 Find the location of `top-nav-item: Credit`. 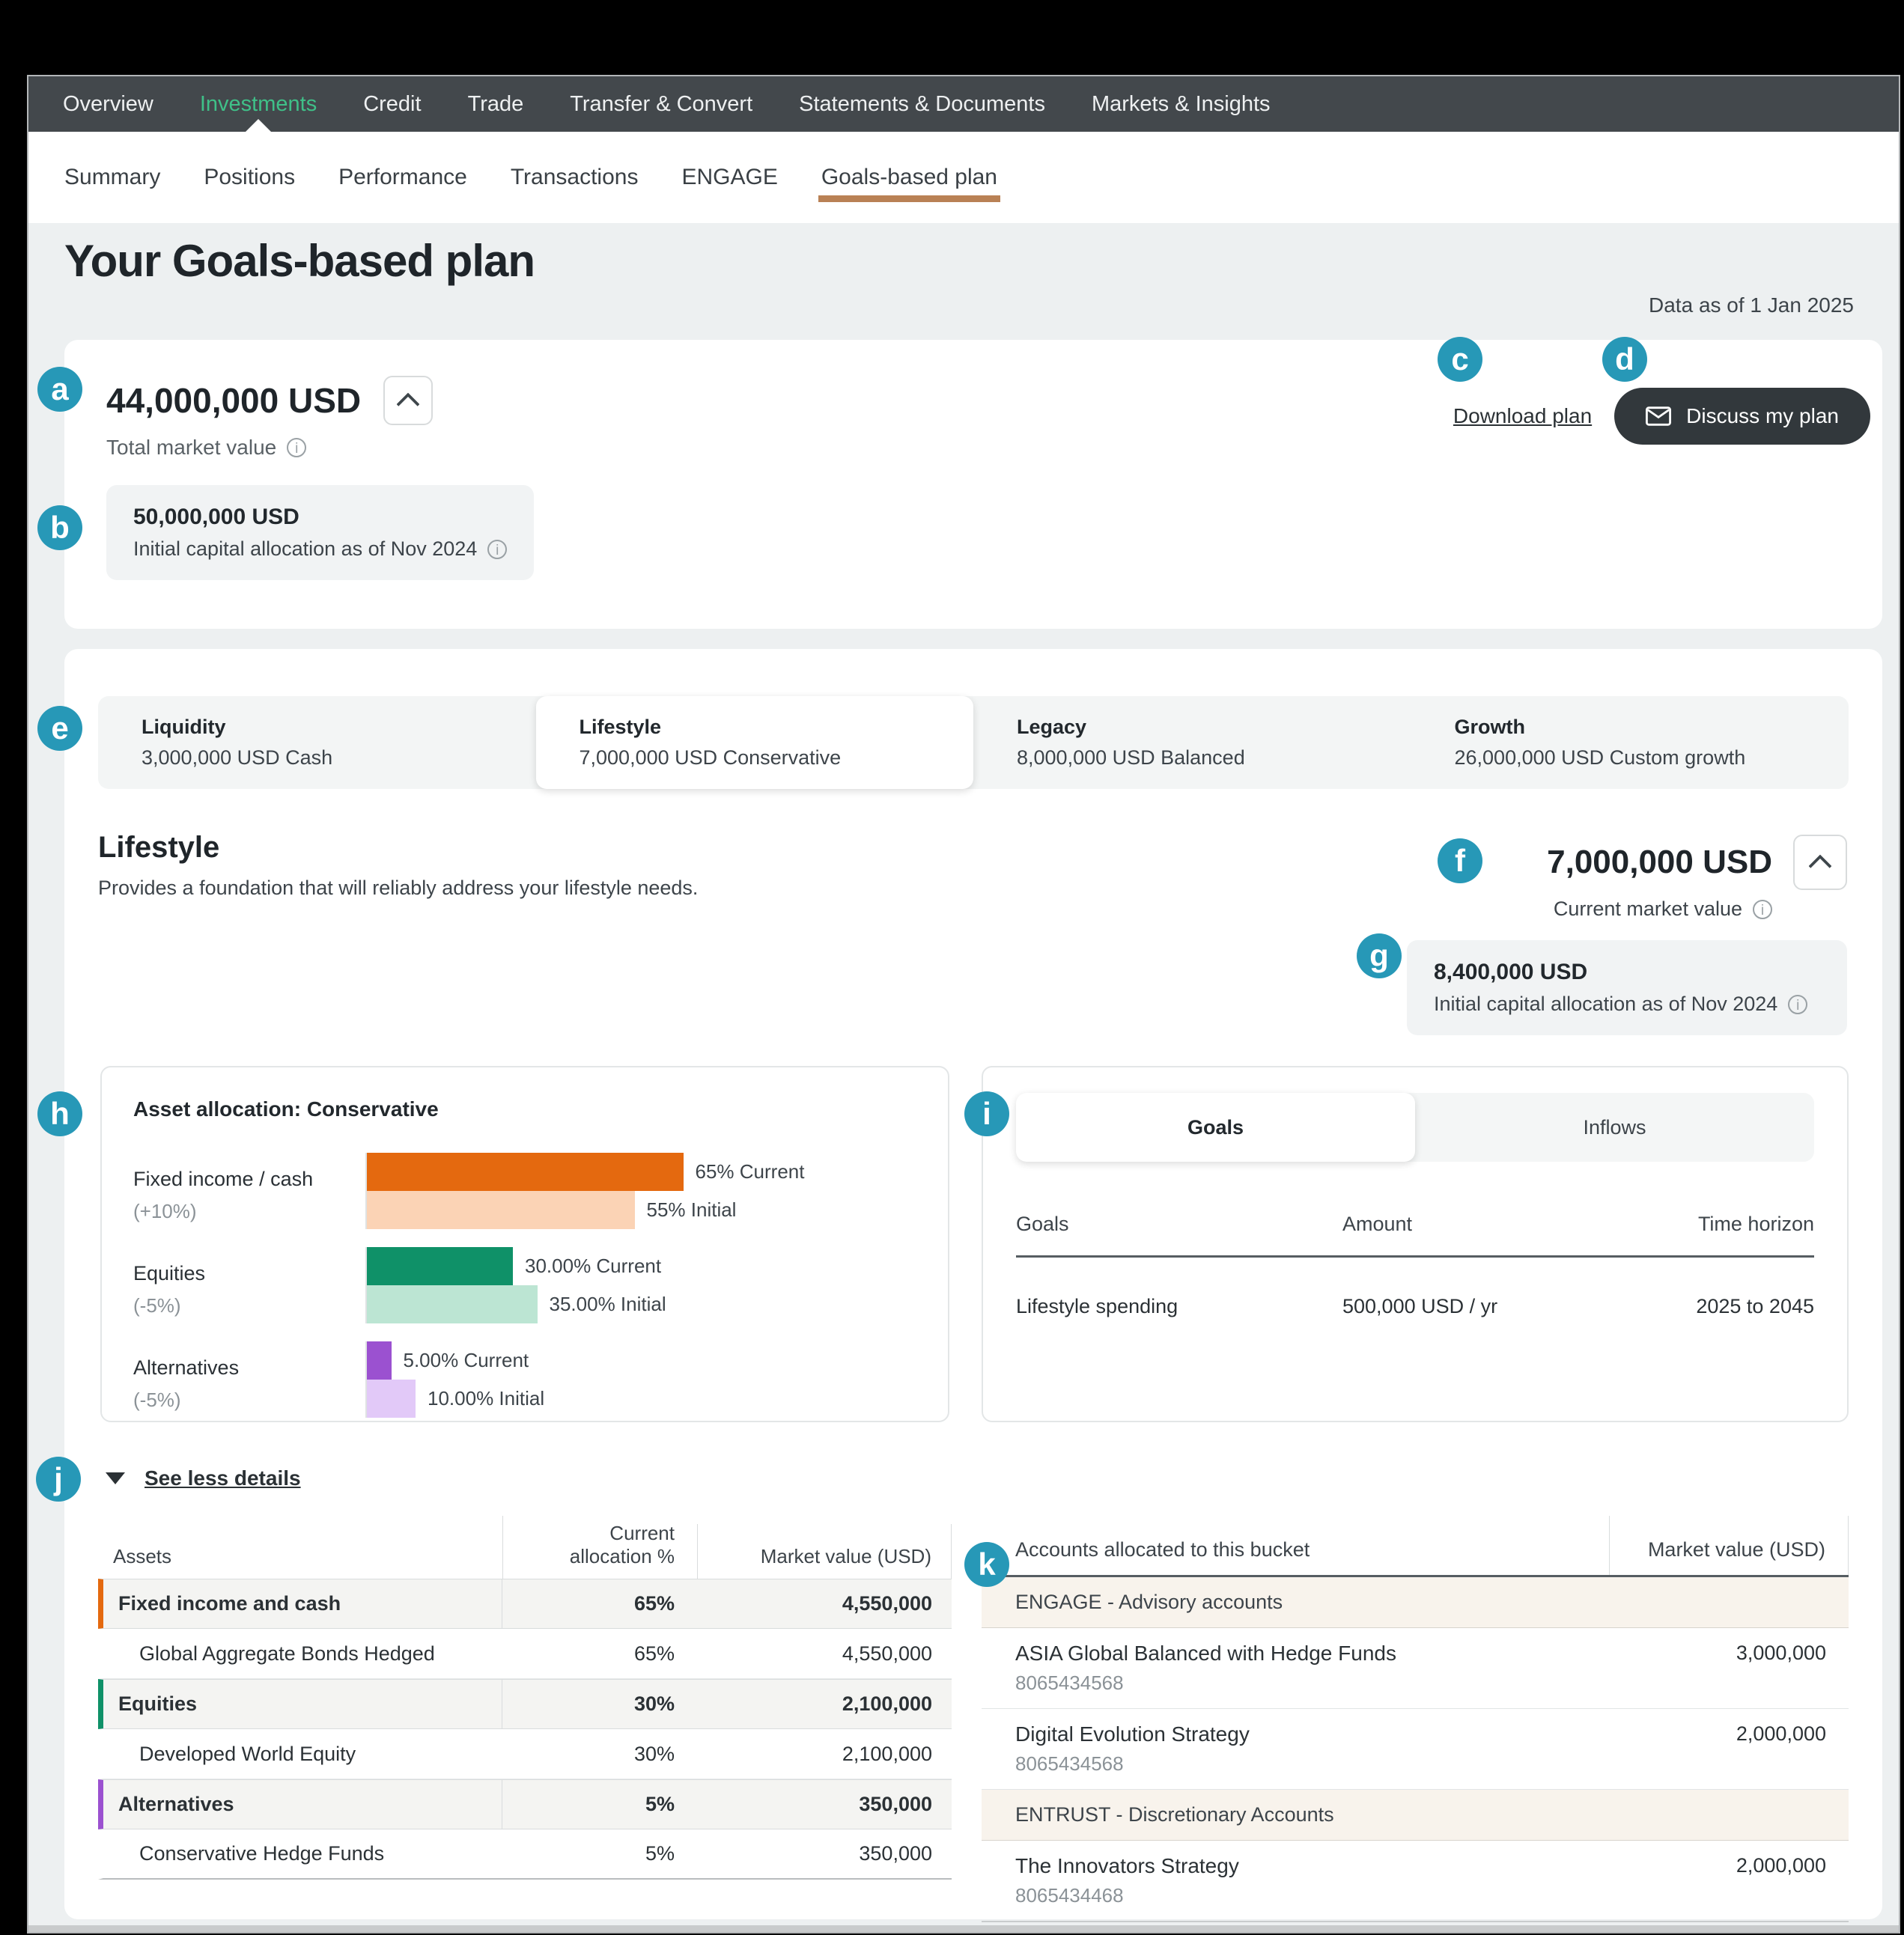

top-nav-item: Credit is located at coordinates (392, 104).